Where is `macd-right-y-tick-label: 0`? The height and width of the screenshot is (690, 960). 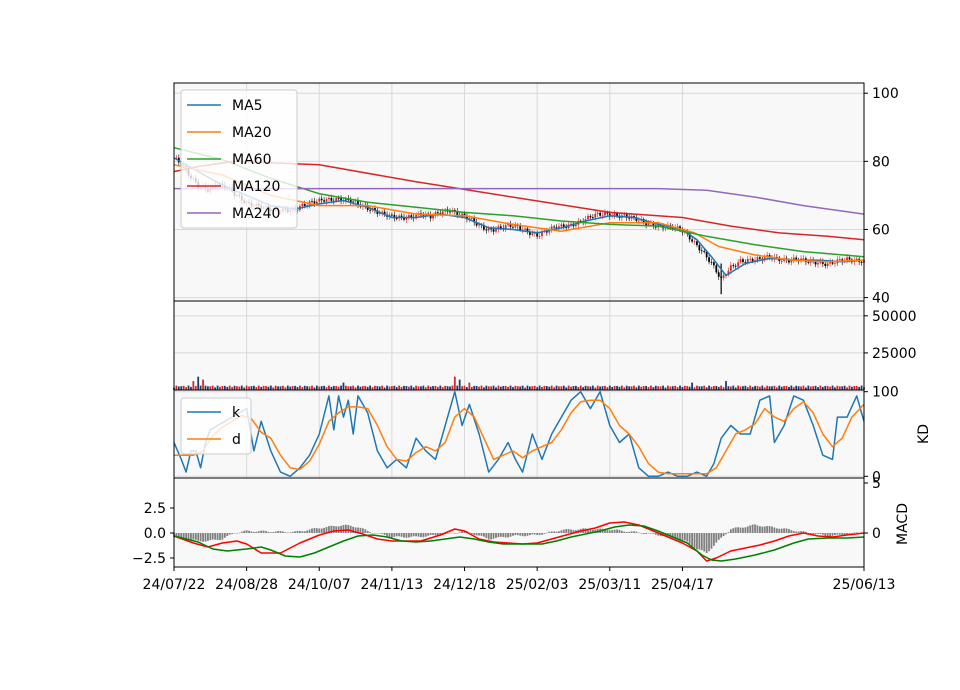
macd-right-y-tick-label: 0 is located at coordinates (876, 534).